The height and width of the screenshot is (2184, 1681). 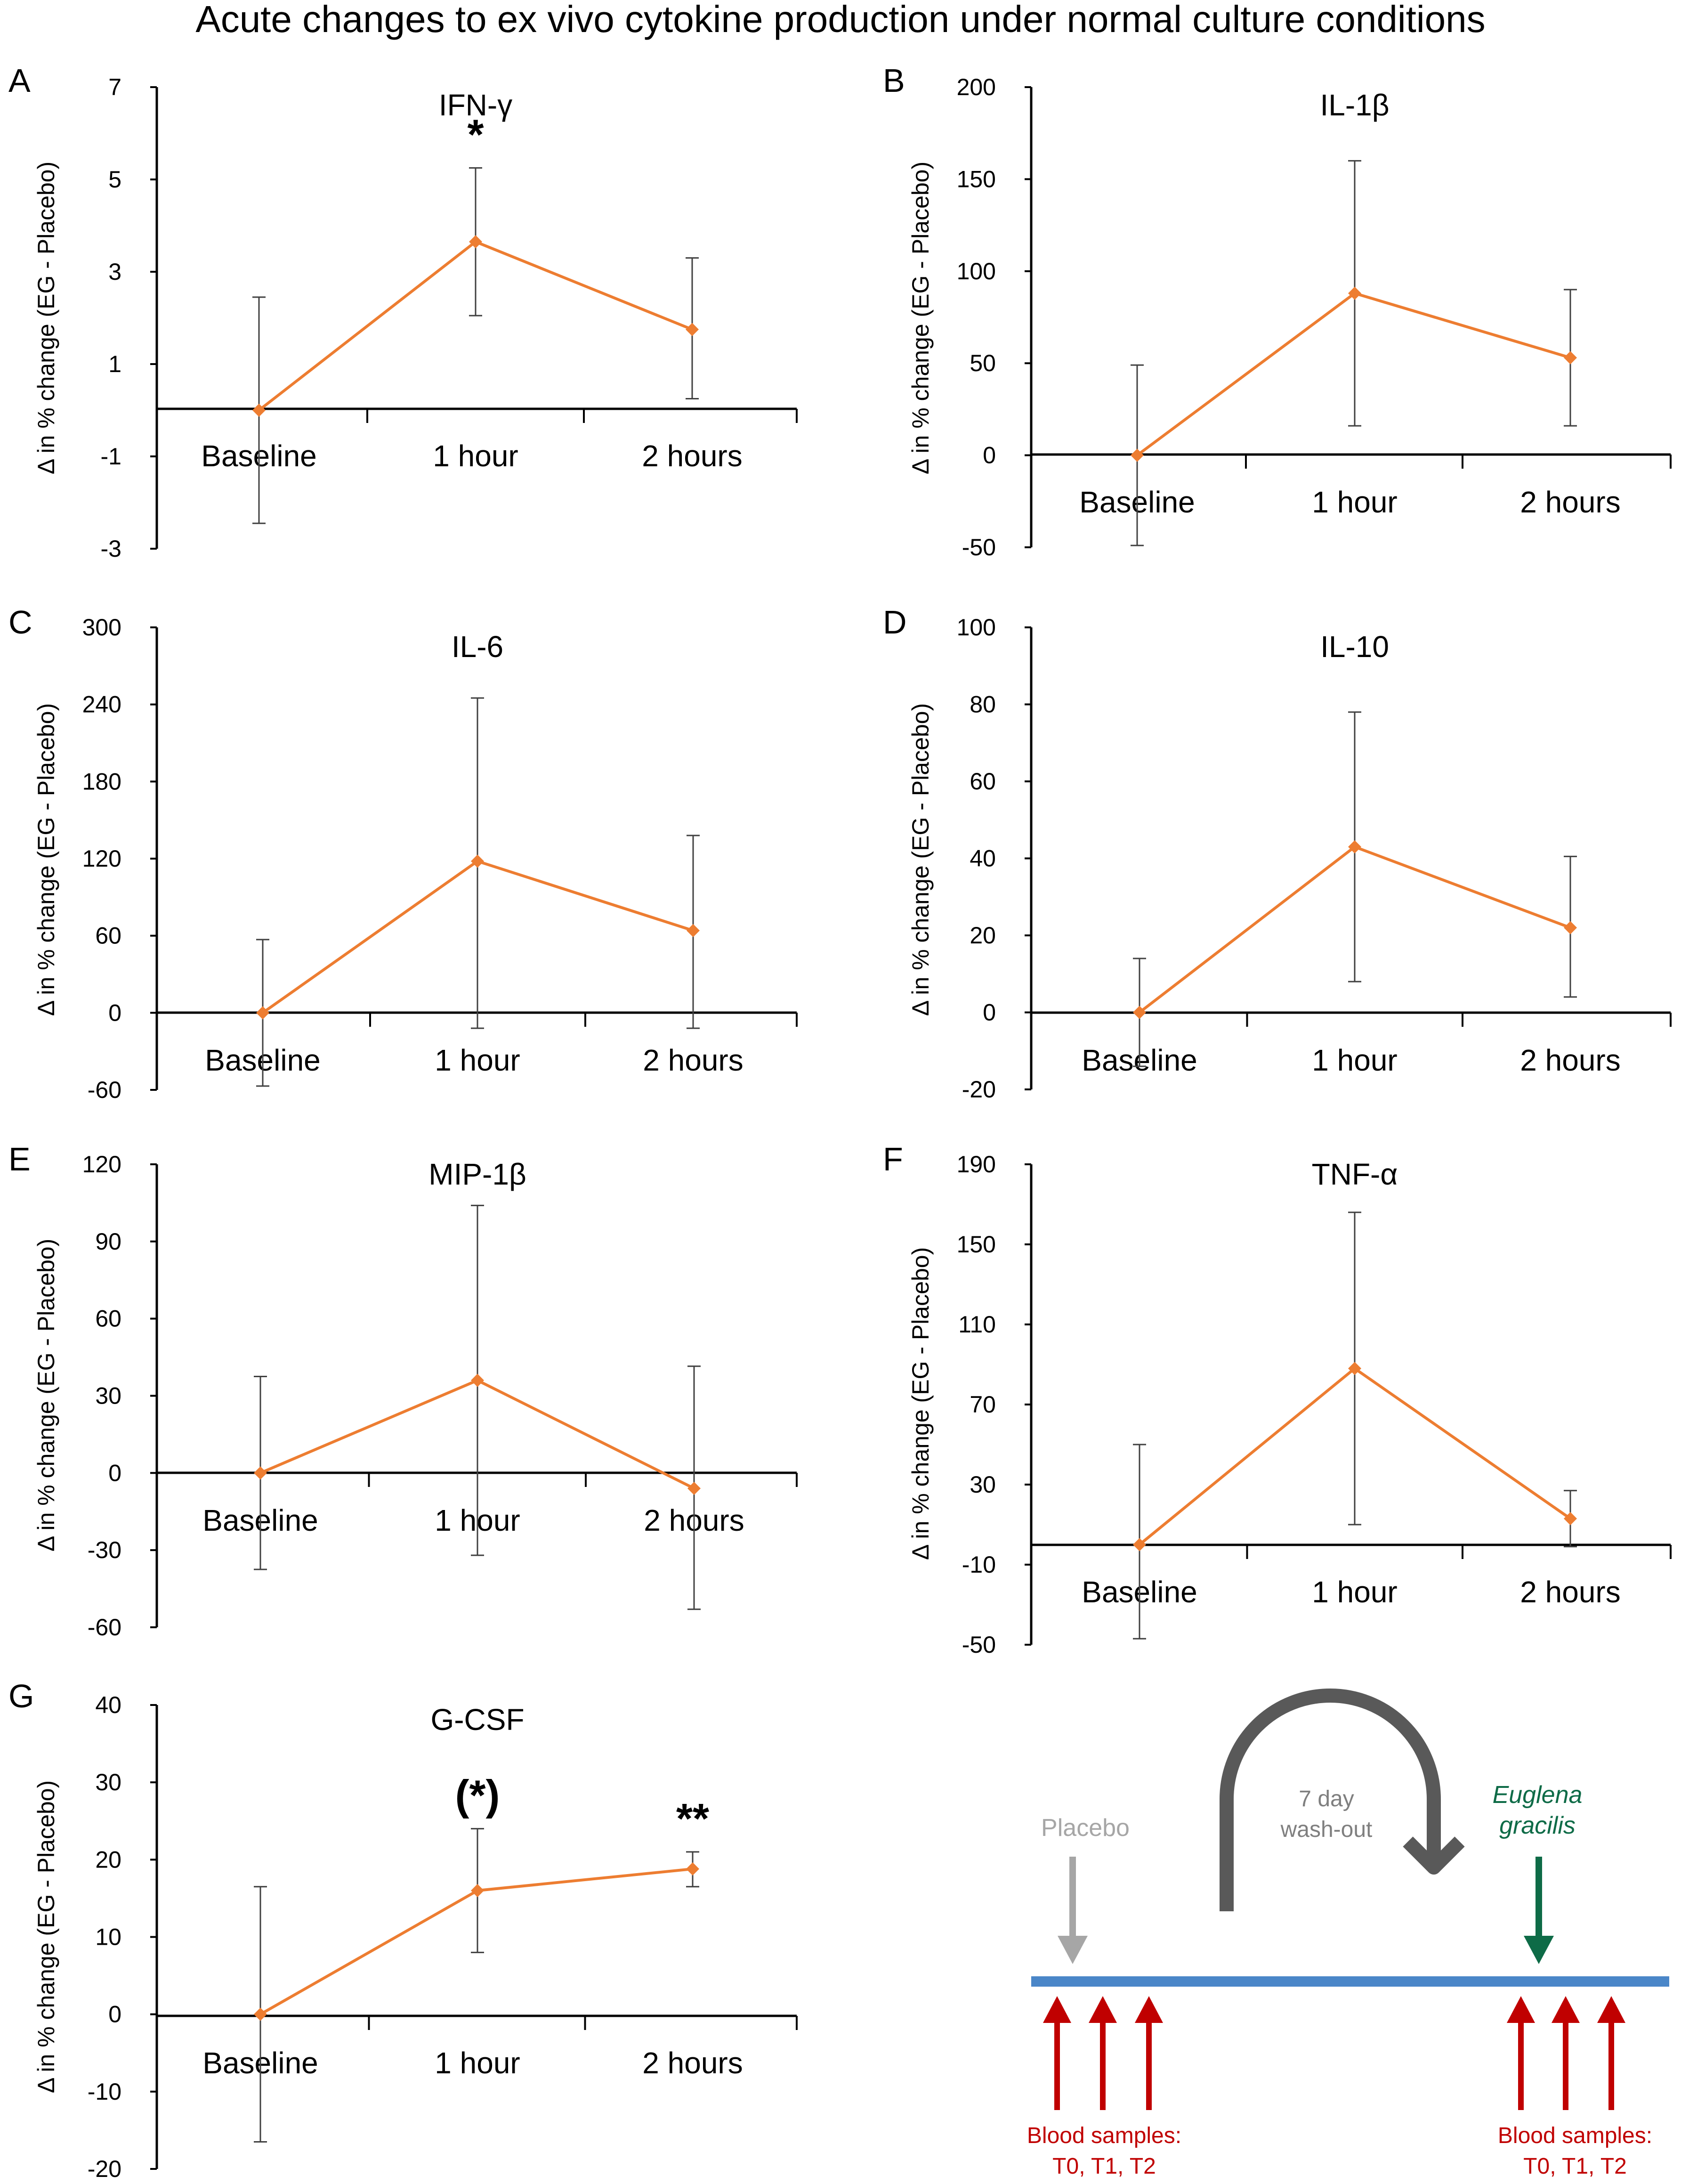 I want to click on significance-marker: *, so click(x=475, y=135).